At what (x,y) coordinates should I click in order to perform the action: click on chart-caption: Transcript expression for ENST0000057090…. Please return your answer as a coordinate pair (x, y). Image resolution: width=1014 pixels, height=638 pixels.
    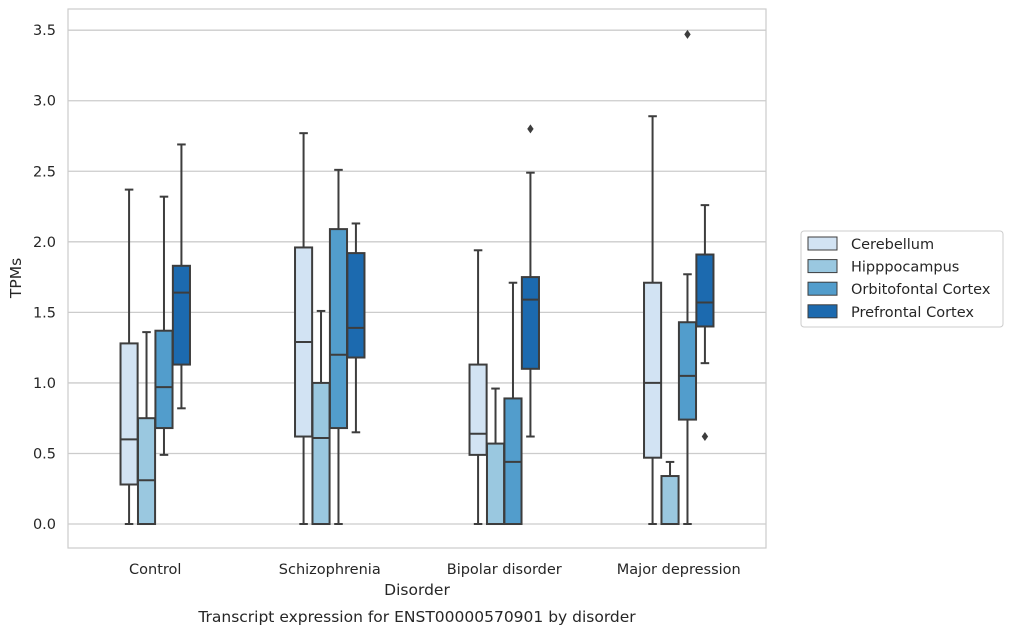
    Looking at the image, I should click on (416, 617).